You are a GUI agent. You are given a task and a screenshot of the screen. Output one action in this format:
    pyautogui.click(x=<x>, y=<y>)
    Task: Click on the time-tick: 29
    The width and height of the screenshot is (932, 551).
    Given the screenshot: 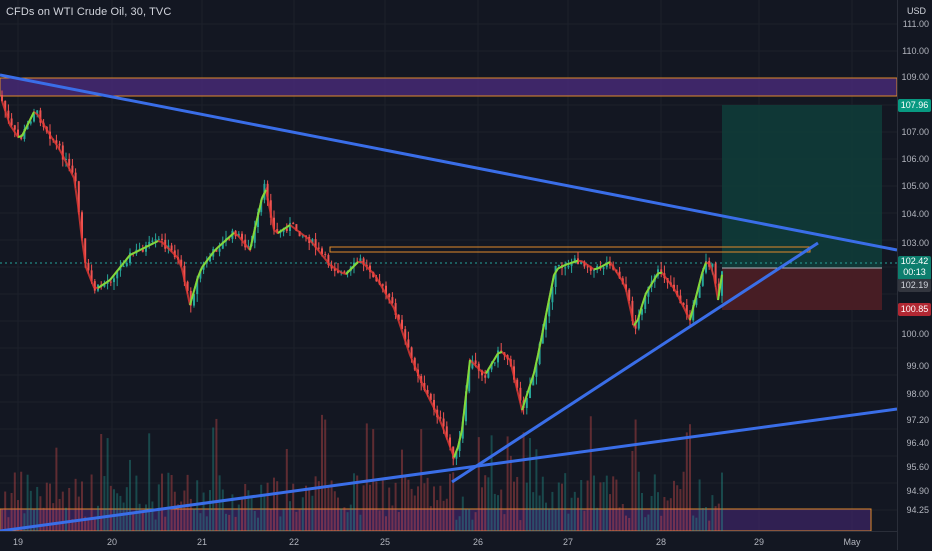 What is the action you would take?
    pyautogui.click(x=759, y=542)
    